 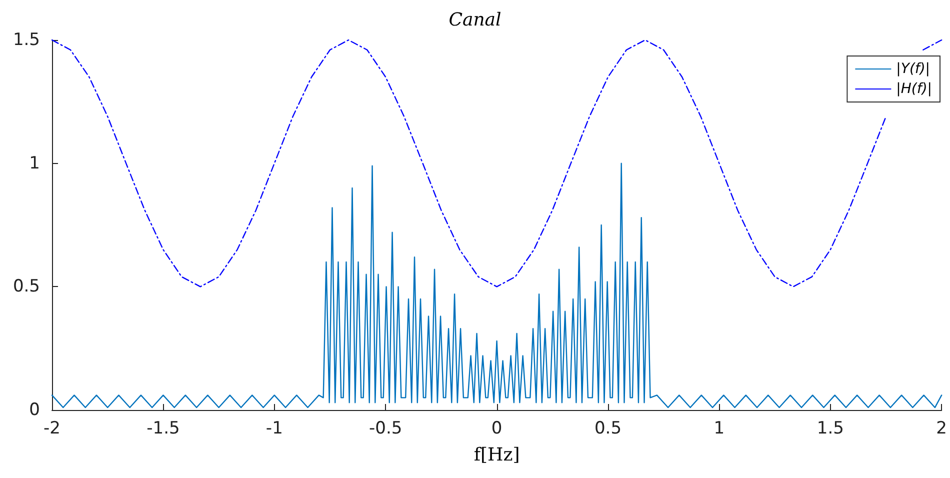 I want to click on y-tick-label: 1, so click(x=34, y=163).